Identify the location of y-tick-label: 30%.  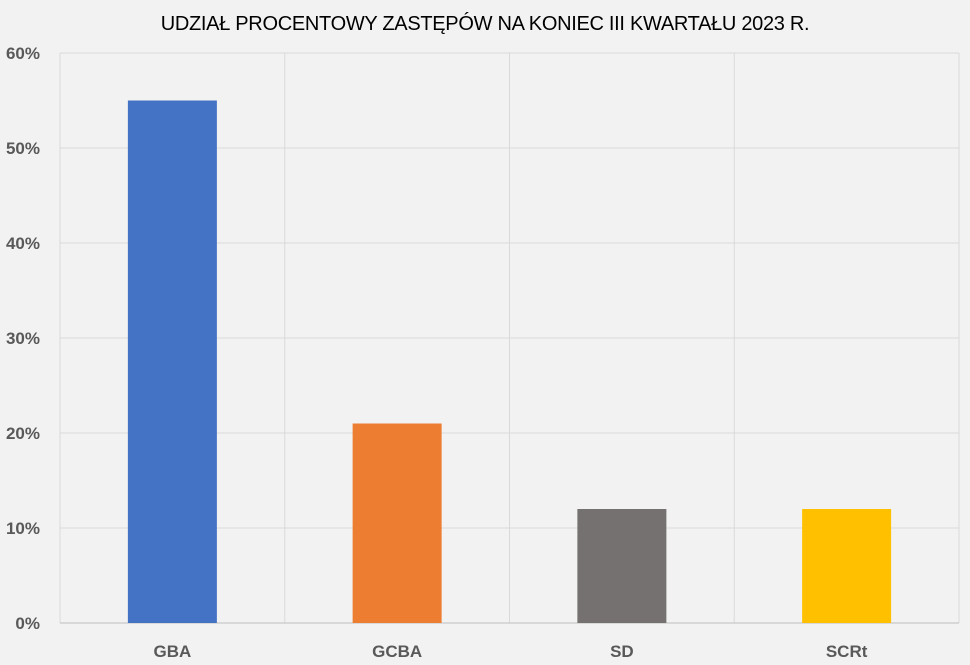
(23, 338).